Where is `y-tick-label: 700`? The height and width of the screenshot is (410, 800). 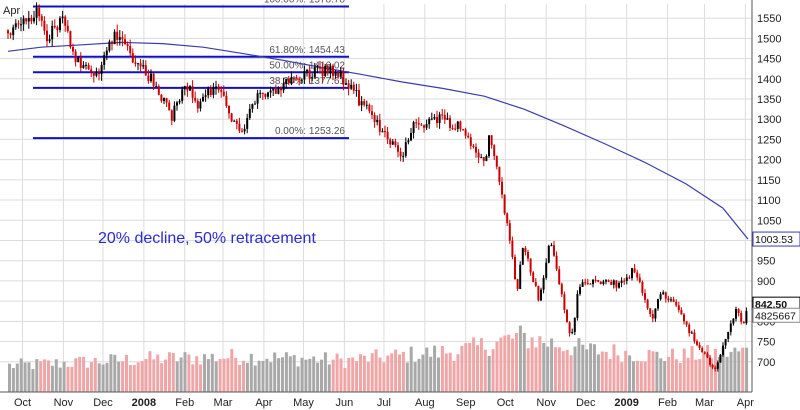
y-tick-label: 700 is located at coordinates (766, 363).